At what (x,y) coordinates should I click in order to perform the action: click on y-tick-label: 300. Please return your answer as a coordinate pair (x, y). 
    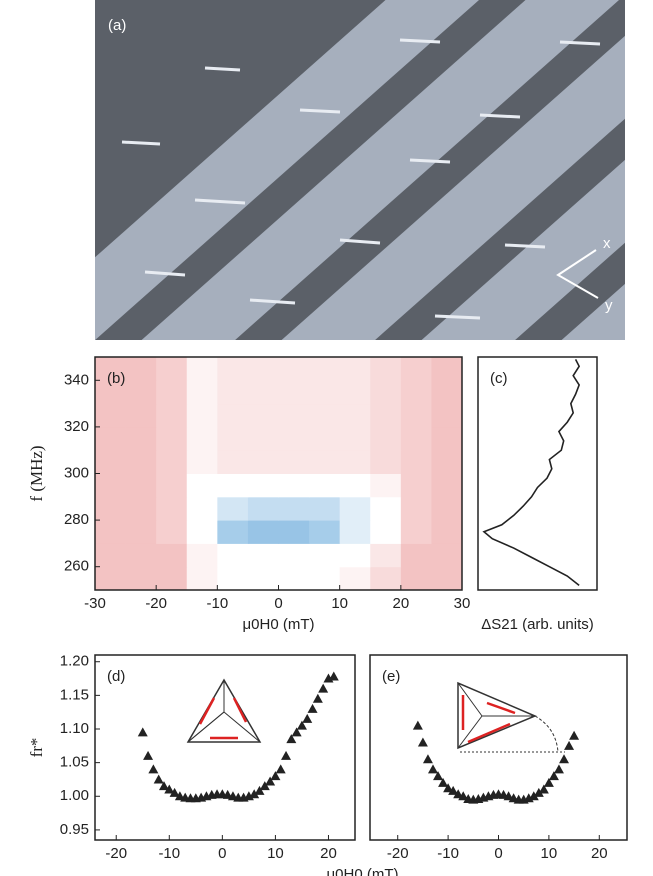
    Looking at the image, I should click on (76, 472).